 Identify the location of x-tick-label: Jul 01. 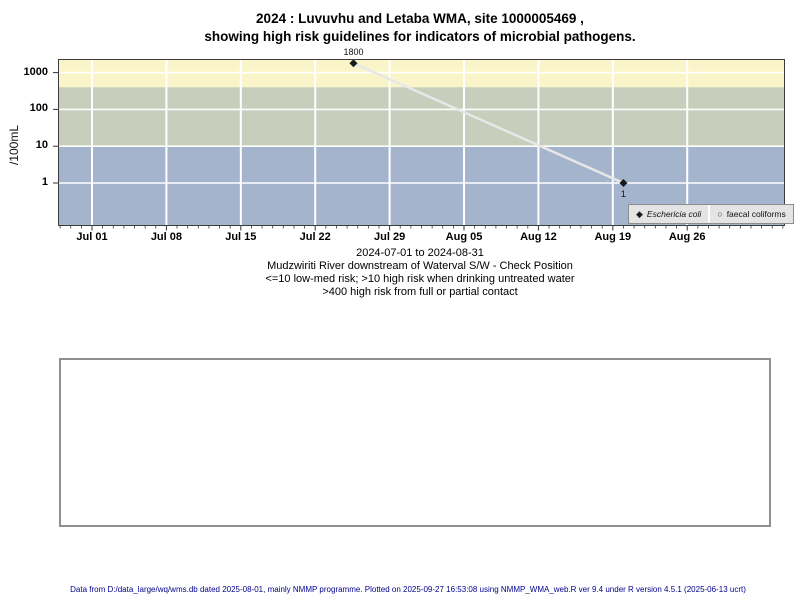
(92, 237).